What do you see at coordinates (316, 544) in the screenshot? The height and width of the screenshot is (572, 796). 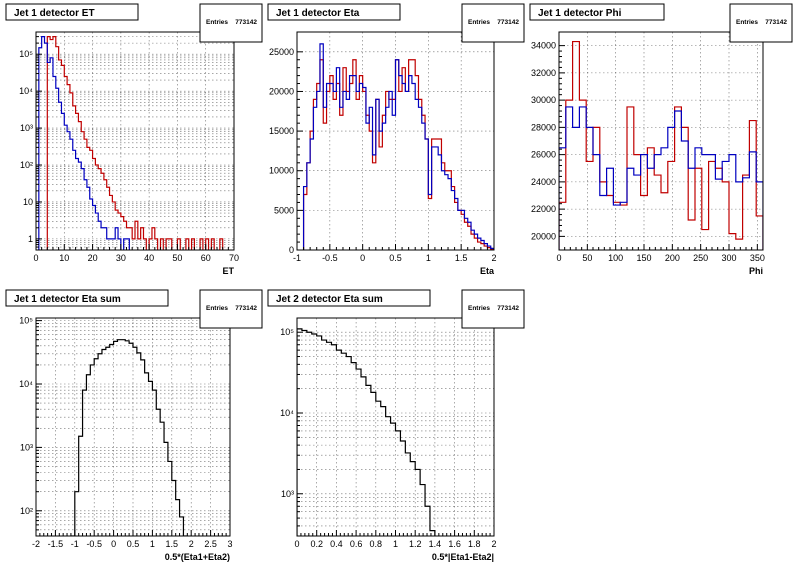 I see `x-tick-label: 0.2` at bounding box center [316, 544].